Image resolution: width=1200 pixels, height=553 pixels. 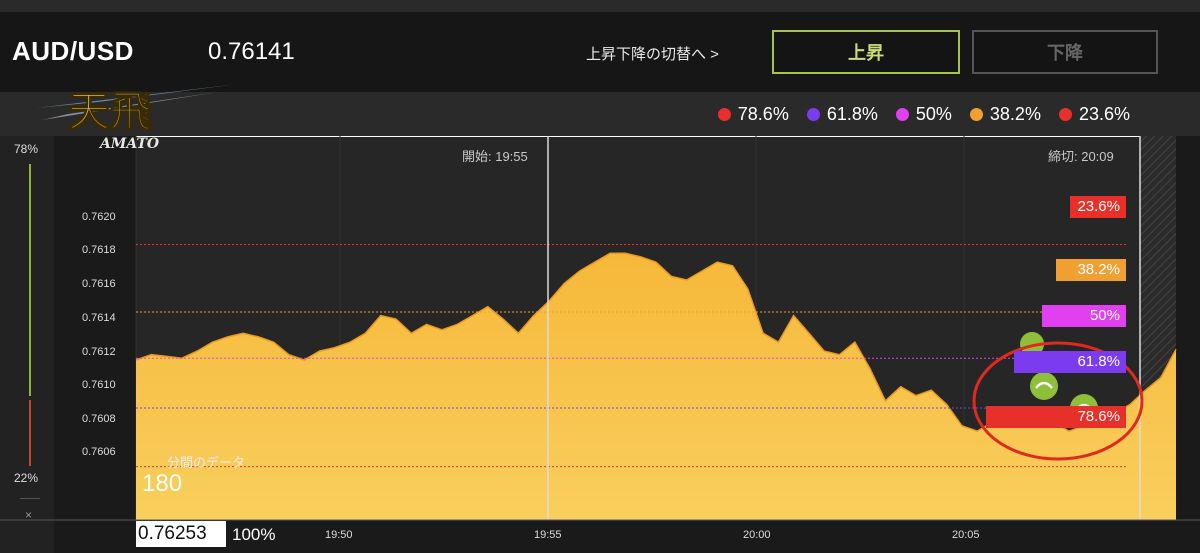 I want to click on fib-tag-61: 61.8%, so click(x=1070, y=362).